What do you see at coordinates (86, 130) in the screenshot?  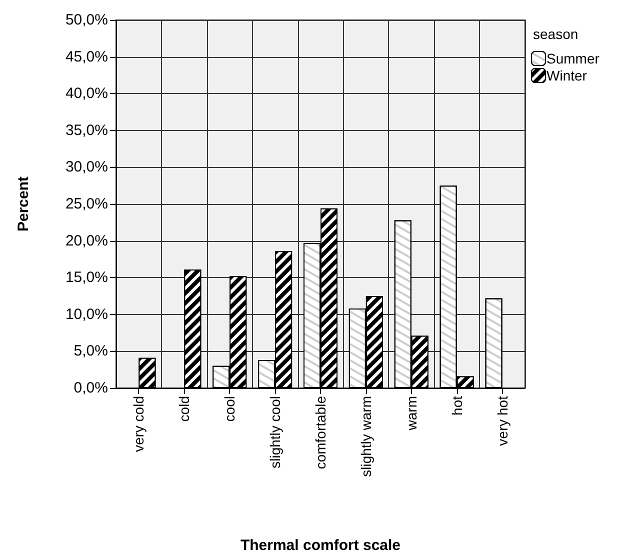 I see `y-tick-label: 35,0%` at bounding box center [86, 130].